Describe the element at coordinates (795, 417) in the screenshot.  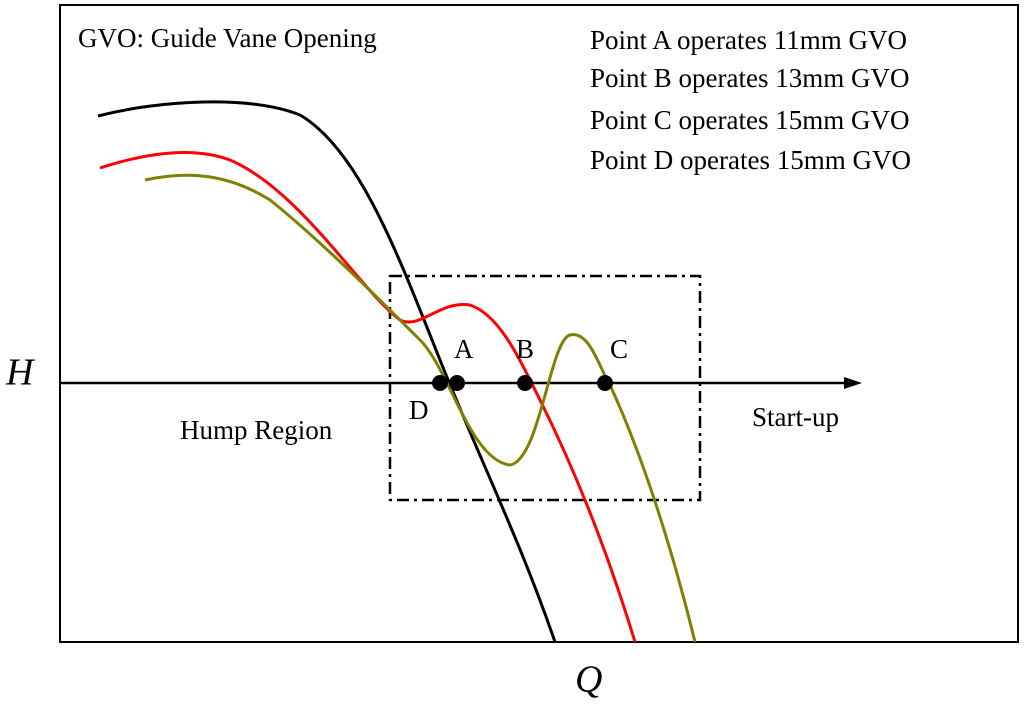
I see `arrow-label: Start-up` at that location.